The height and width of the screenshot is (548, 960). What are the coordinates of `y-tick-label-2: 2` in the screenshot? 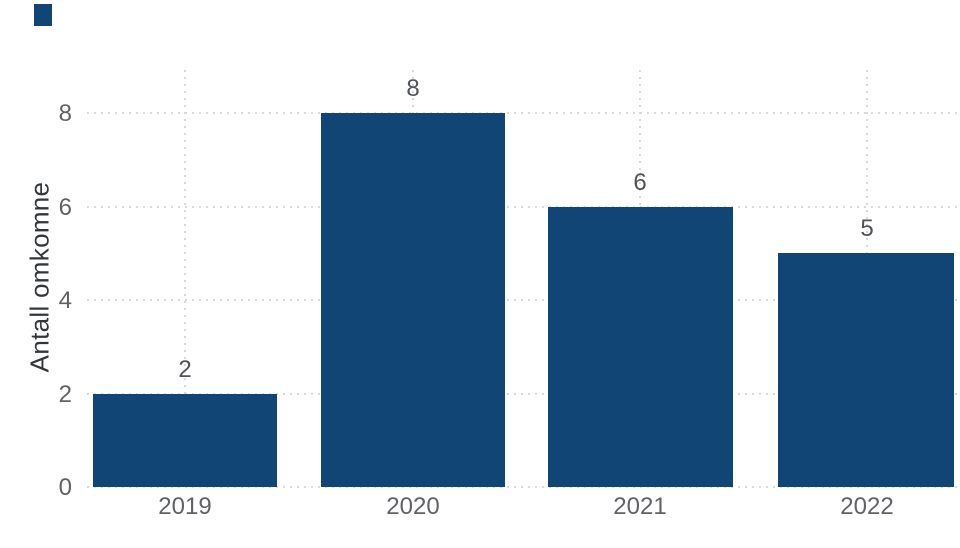 It's located at (65, 394).